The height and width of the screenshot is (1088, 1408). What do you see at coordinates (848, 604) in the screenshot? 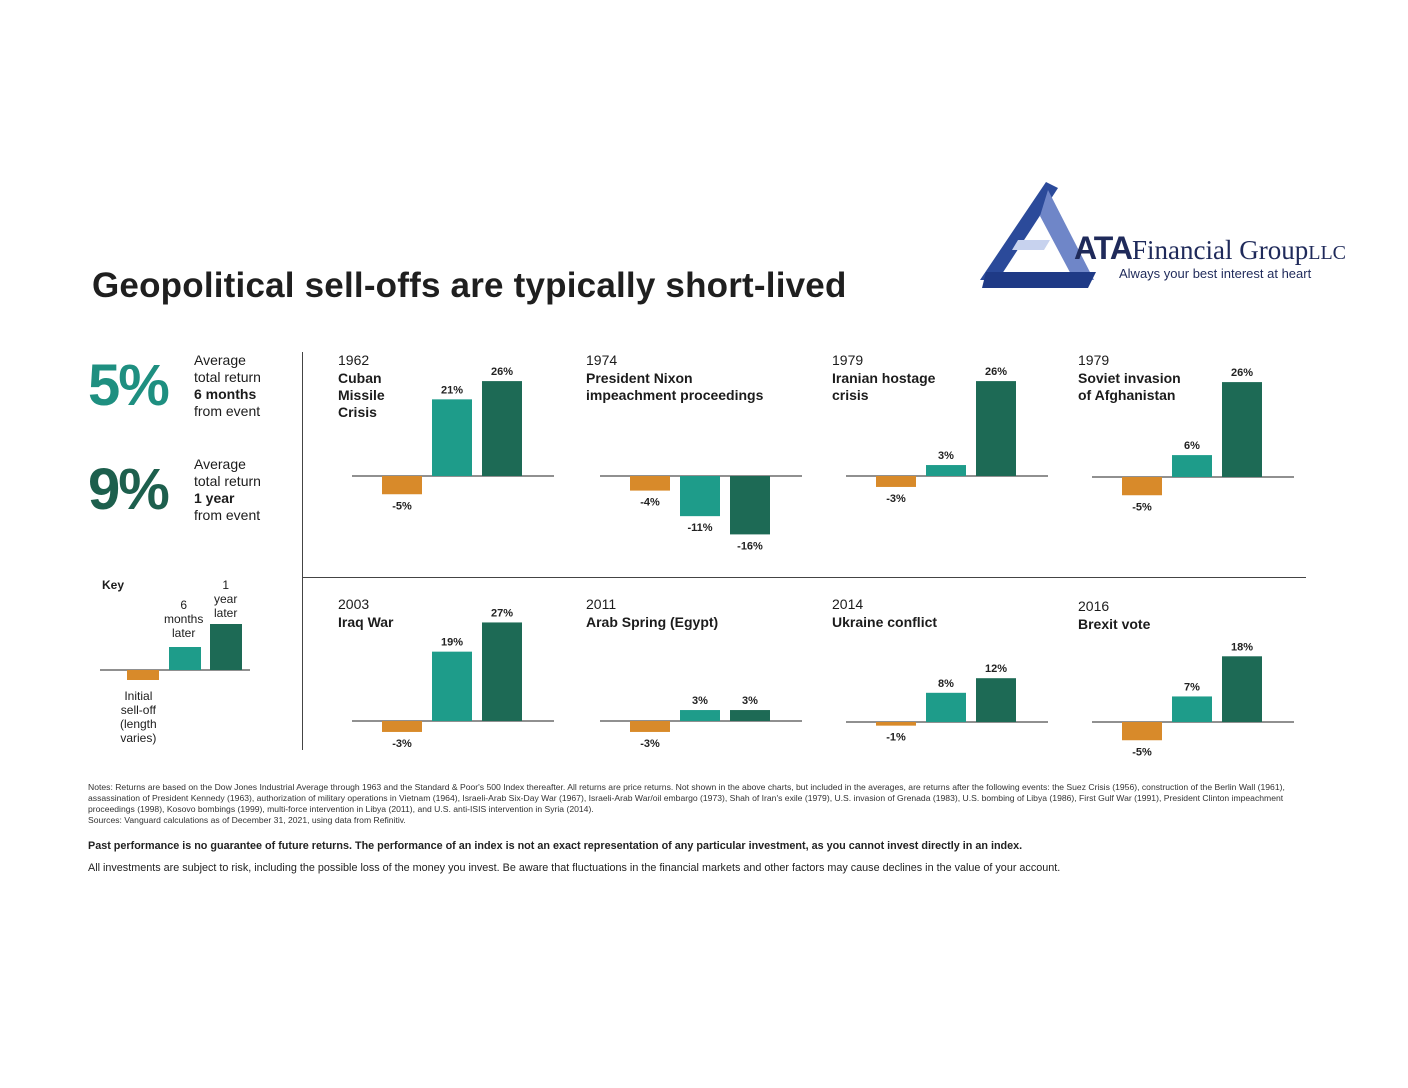
I see `event-year: 2014` at bounding box center [848, 604].